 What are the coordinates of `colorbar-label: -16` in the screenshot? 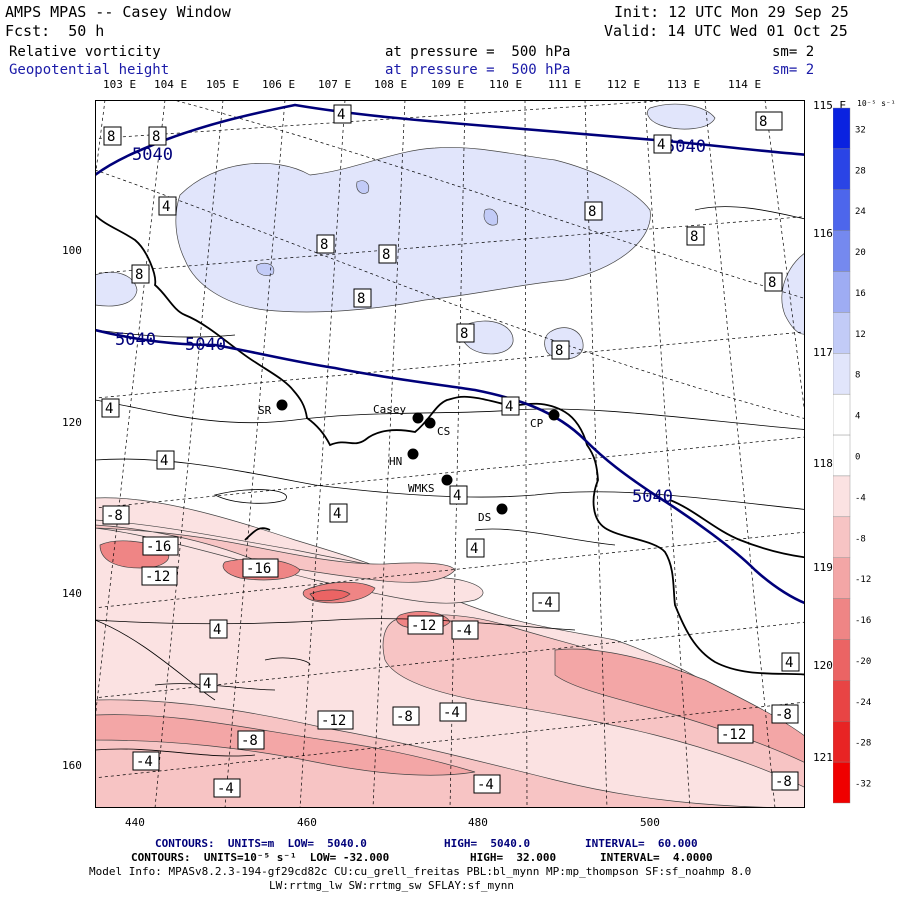 It's located at (863, 621).